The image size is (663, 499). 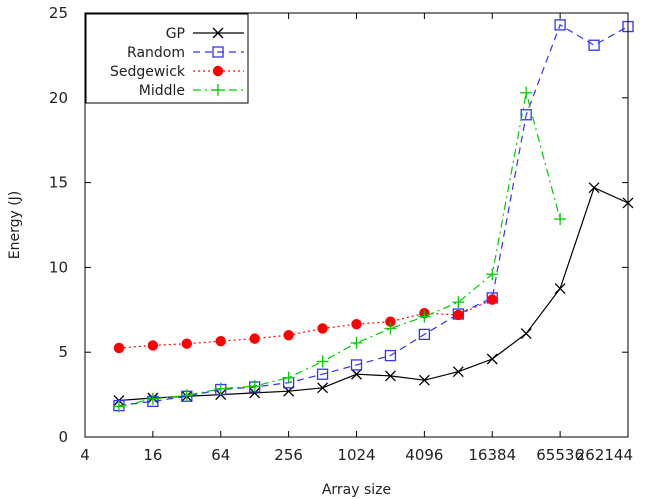 What do you see at coordinates (58, 13) in the screenshot?
I see `y-tick-label: 25` at bounding box center [58, 13].